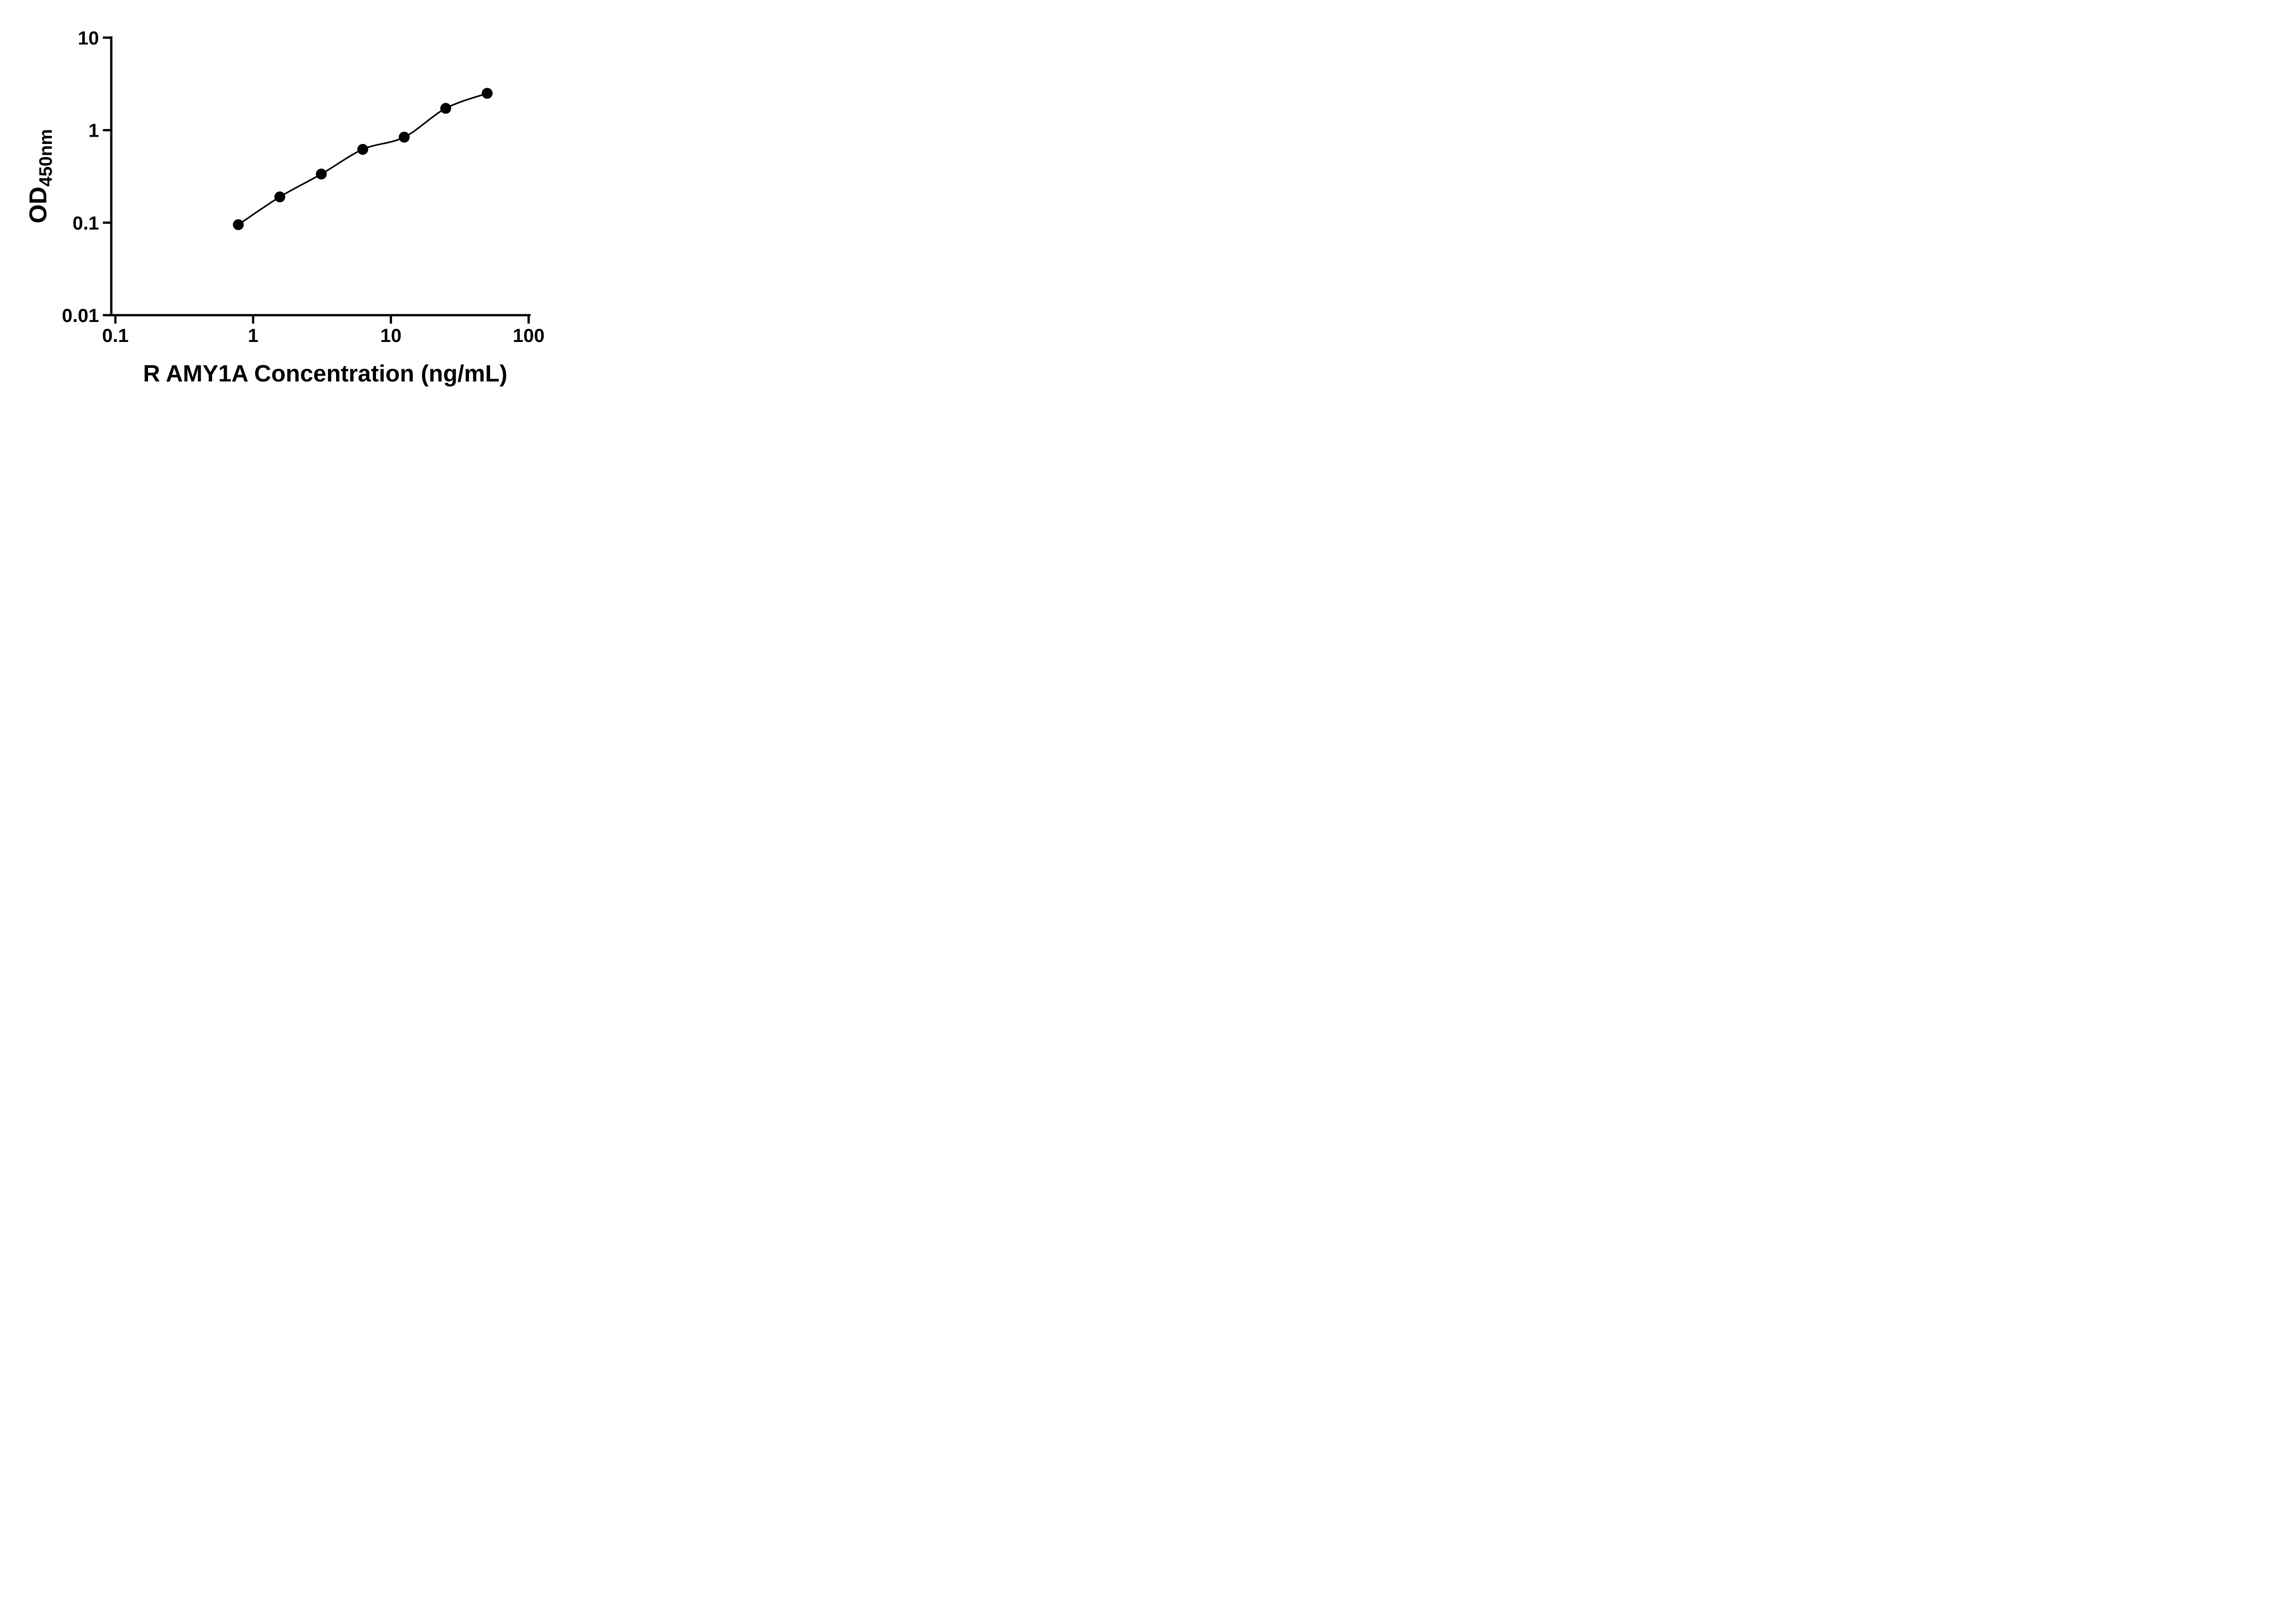 Image resolution: width=2271 pixels, height=1624 pixels. What do you see at coordinates (38, 205) in the screenshot?
I see `y-axis-title-main: OD` at bounding box center [38, 205].